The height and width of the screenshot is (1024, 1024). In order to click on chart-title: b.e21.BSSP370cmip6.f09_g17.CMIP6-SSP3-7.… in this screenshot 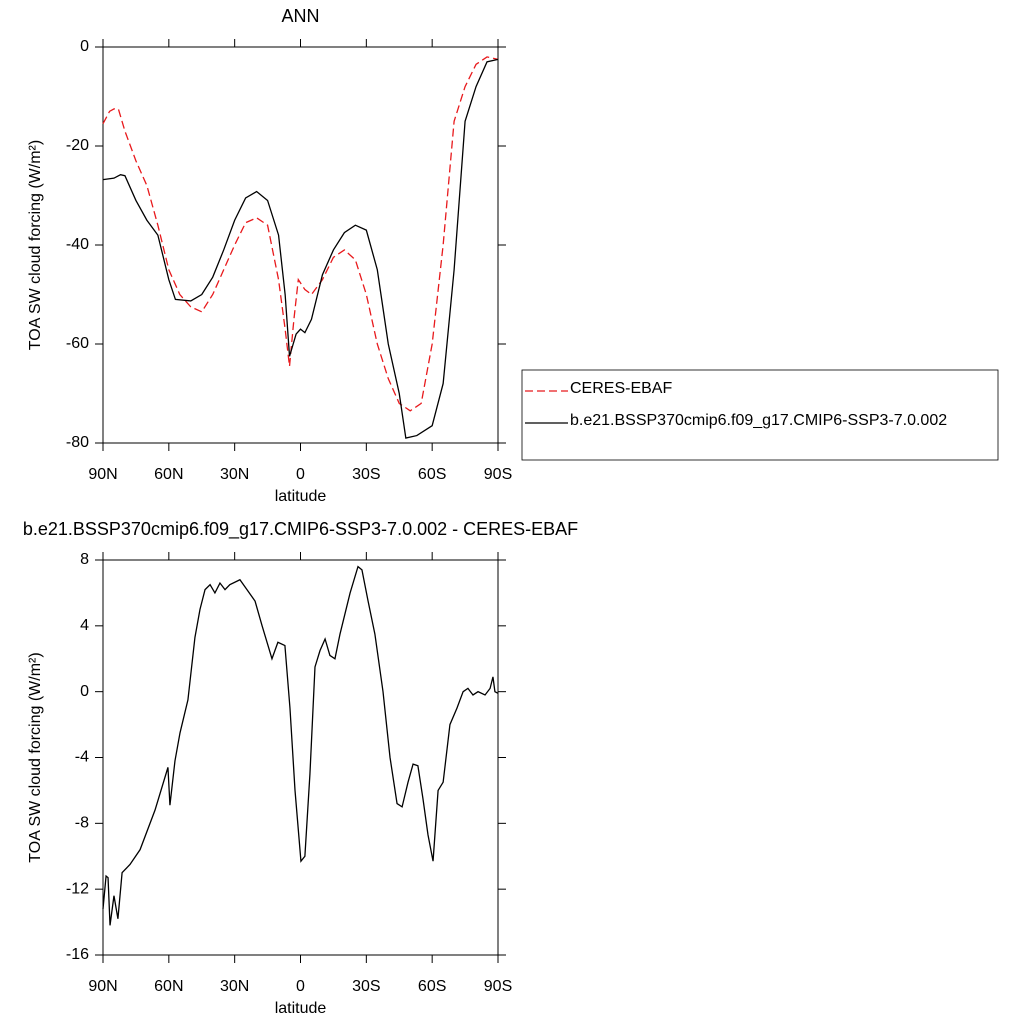, I will do `click(300, 529)`.